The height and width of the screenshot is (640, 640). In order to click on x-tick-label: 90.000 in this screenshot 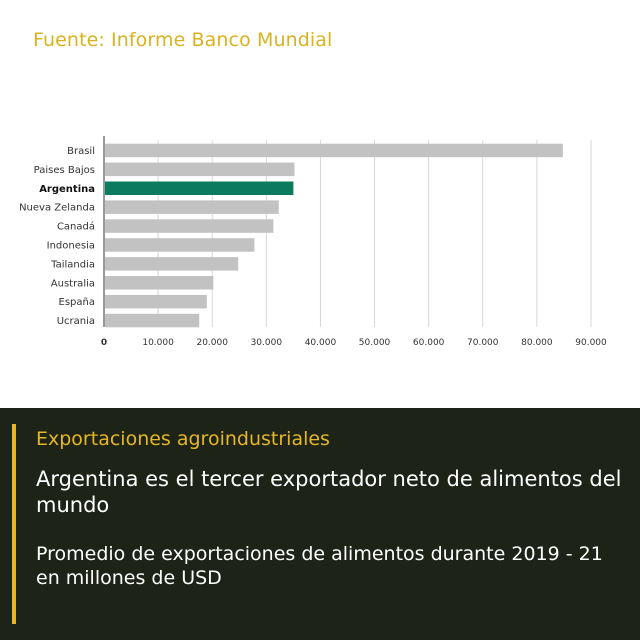, I will do `click(591, 343)`.